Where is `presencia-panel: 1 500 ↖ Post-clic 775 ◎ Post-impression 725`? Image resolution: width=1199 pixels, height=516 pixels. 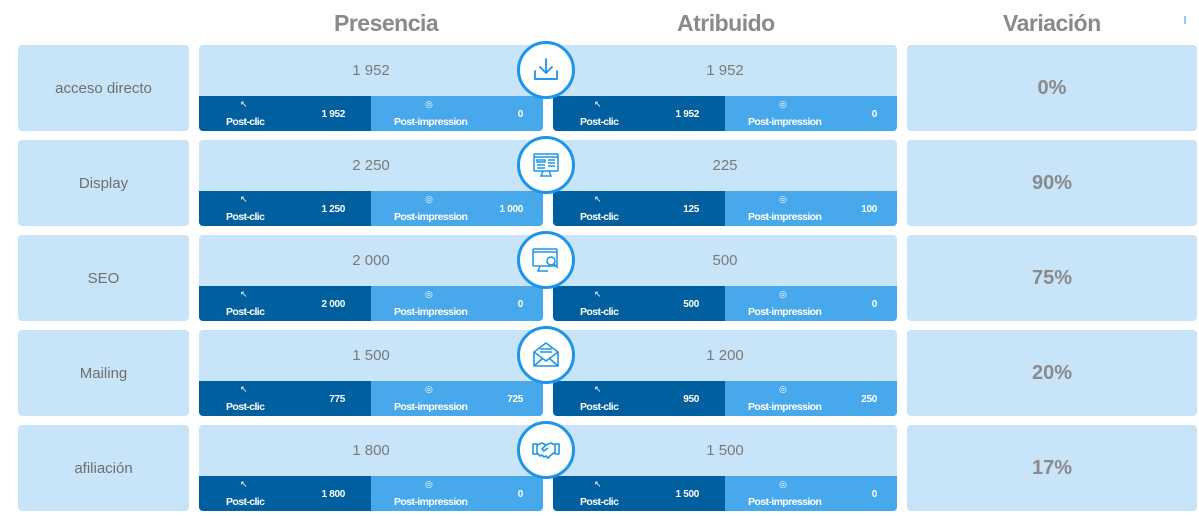
presencia-panel: 1 500 ↖ Post-clic 775 ◎ Post-impression 725 is located at coordinates (371, 373).